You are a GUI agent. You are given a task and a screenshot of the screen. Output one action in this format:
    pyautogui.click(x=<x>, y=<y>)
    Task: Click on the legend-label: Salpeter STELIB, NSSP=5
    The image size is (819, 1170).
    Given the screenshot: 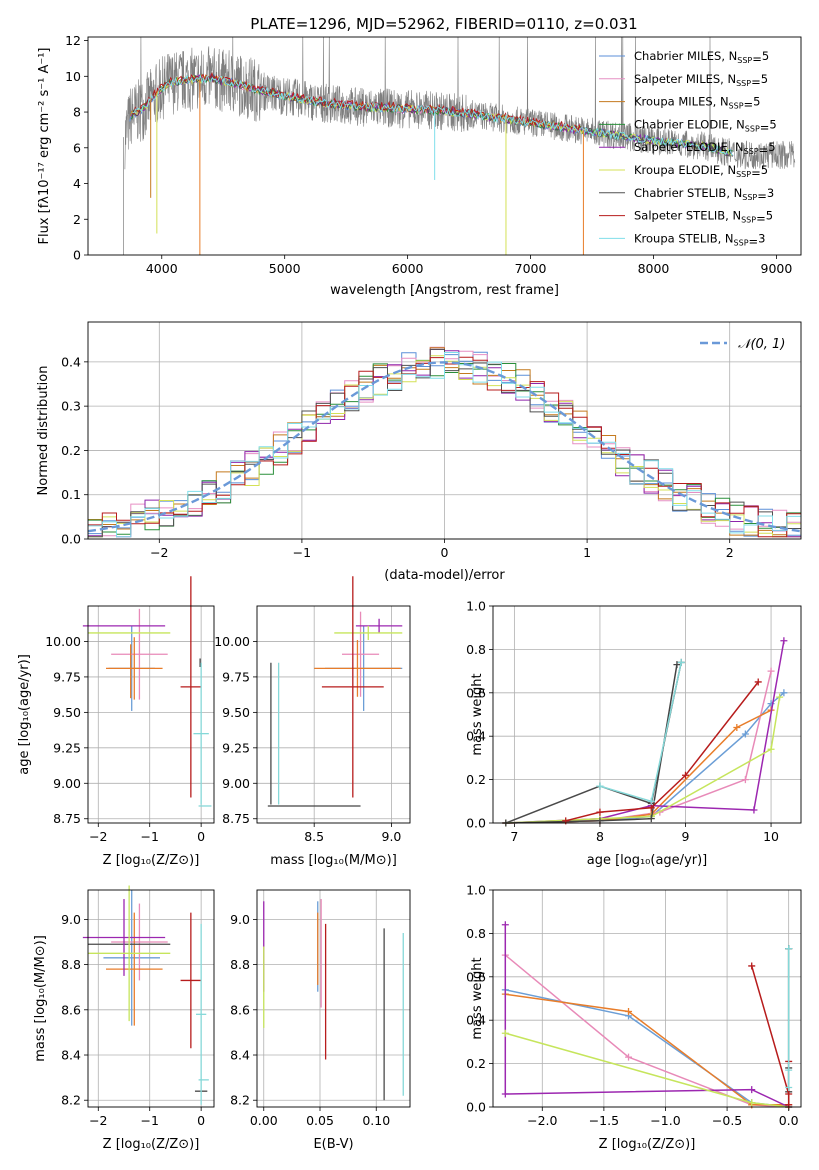 What is the action you would take?
    pyautogui.click(x=703, y=217)
    